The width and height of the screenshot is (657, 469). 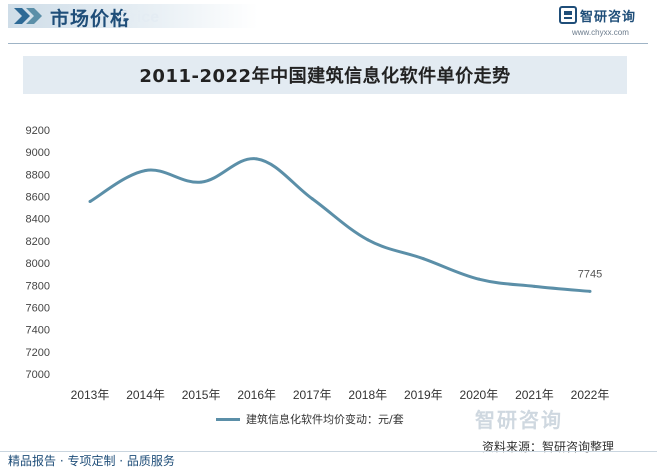 What do you see at coordinates (328, 43) in the screenshot?
I see `header-divider` at bounding box center [328, 43].